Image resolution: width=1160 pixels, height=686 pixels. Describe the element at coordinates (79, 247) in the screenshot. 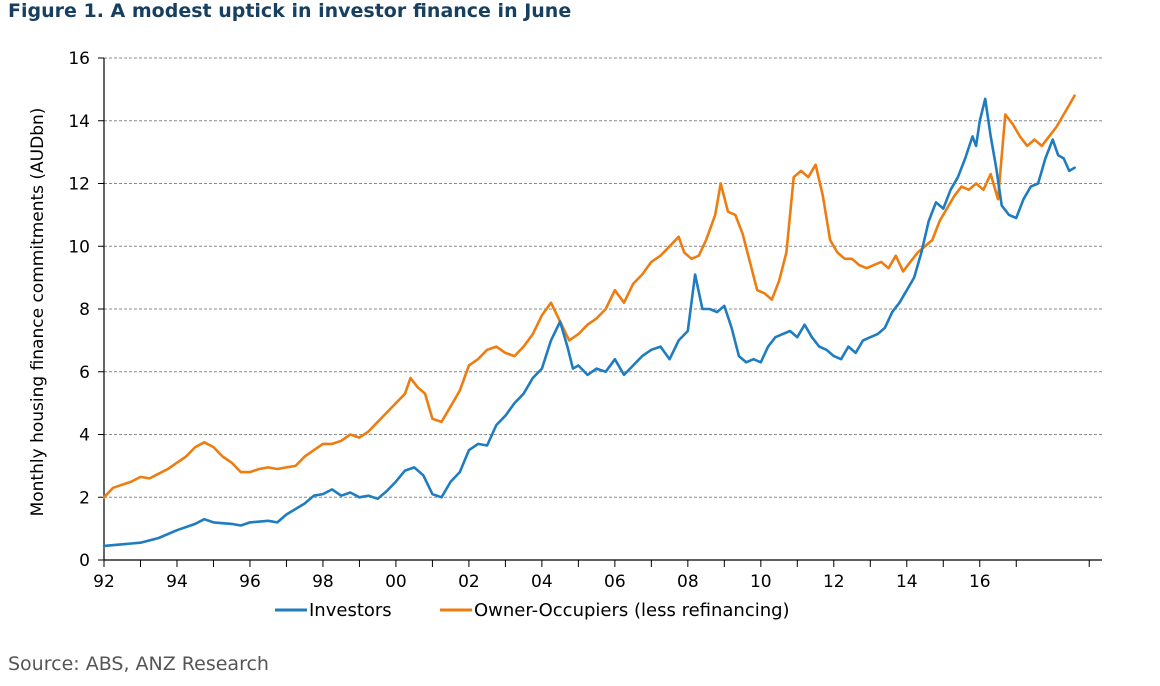

I see `y-tick-label: 10` at that location.